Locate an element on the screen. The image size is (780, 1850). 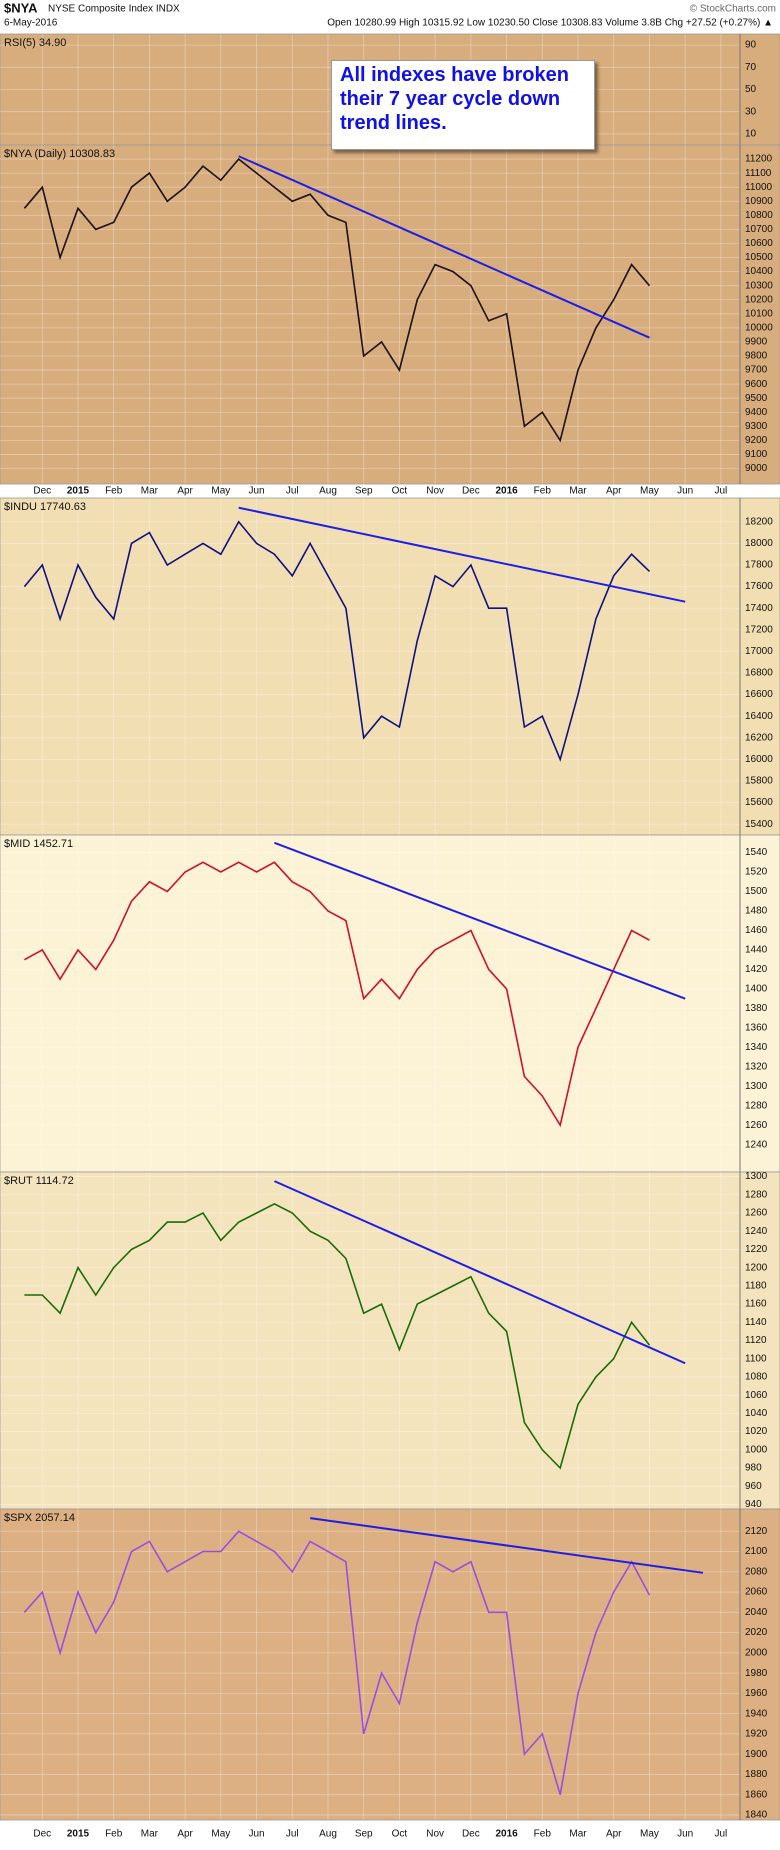
y-tick-label: 1460 is located at coordinates (756, 930).